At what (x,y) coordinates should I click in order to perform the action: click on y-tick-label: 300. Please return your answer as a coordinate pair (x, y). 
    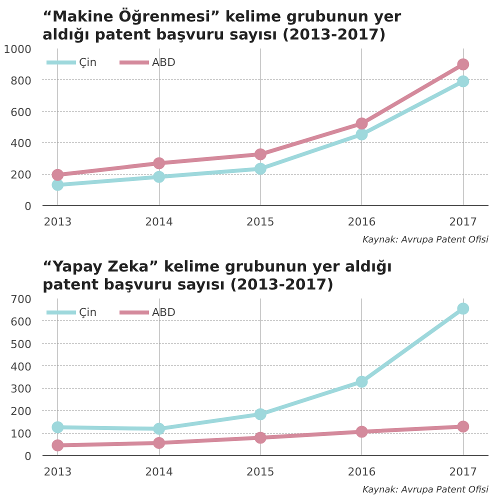
    Looking at the image, I should click on (21, 389).